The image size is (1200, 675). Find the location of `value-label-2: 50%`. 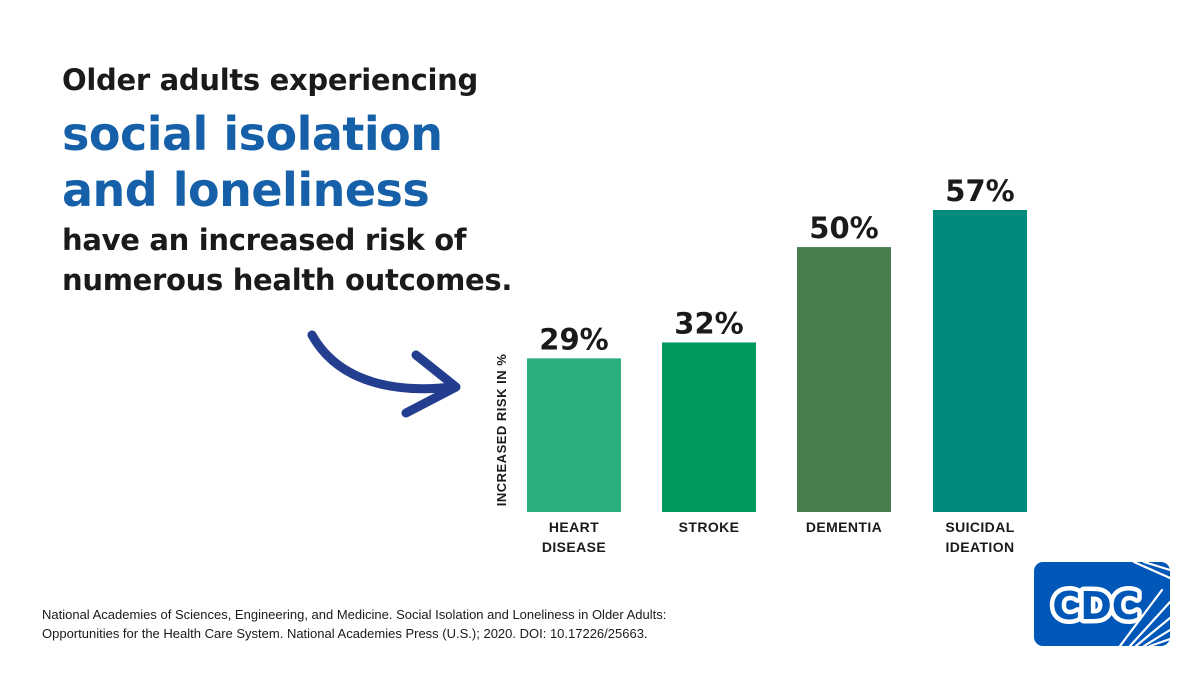

value-label-2: 50% is located at coordinates (843, 228).